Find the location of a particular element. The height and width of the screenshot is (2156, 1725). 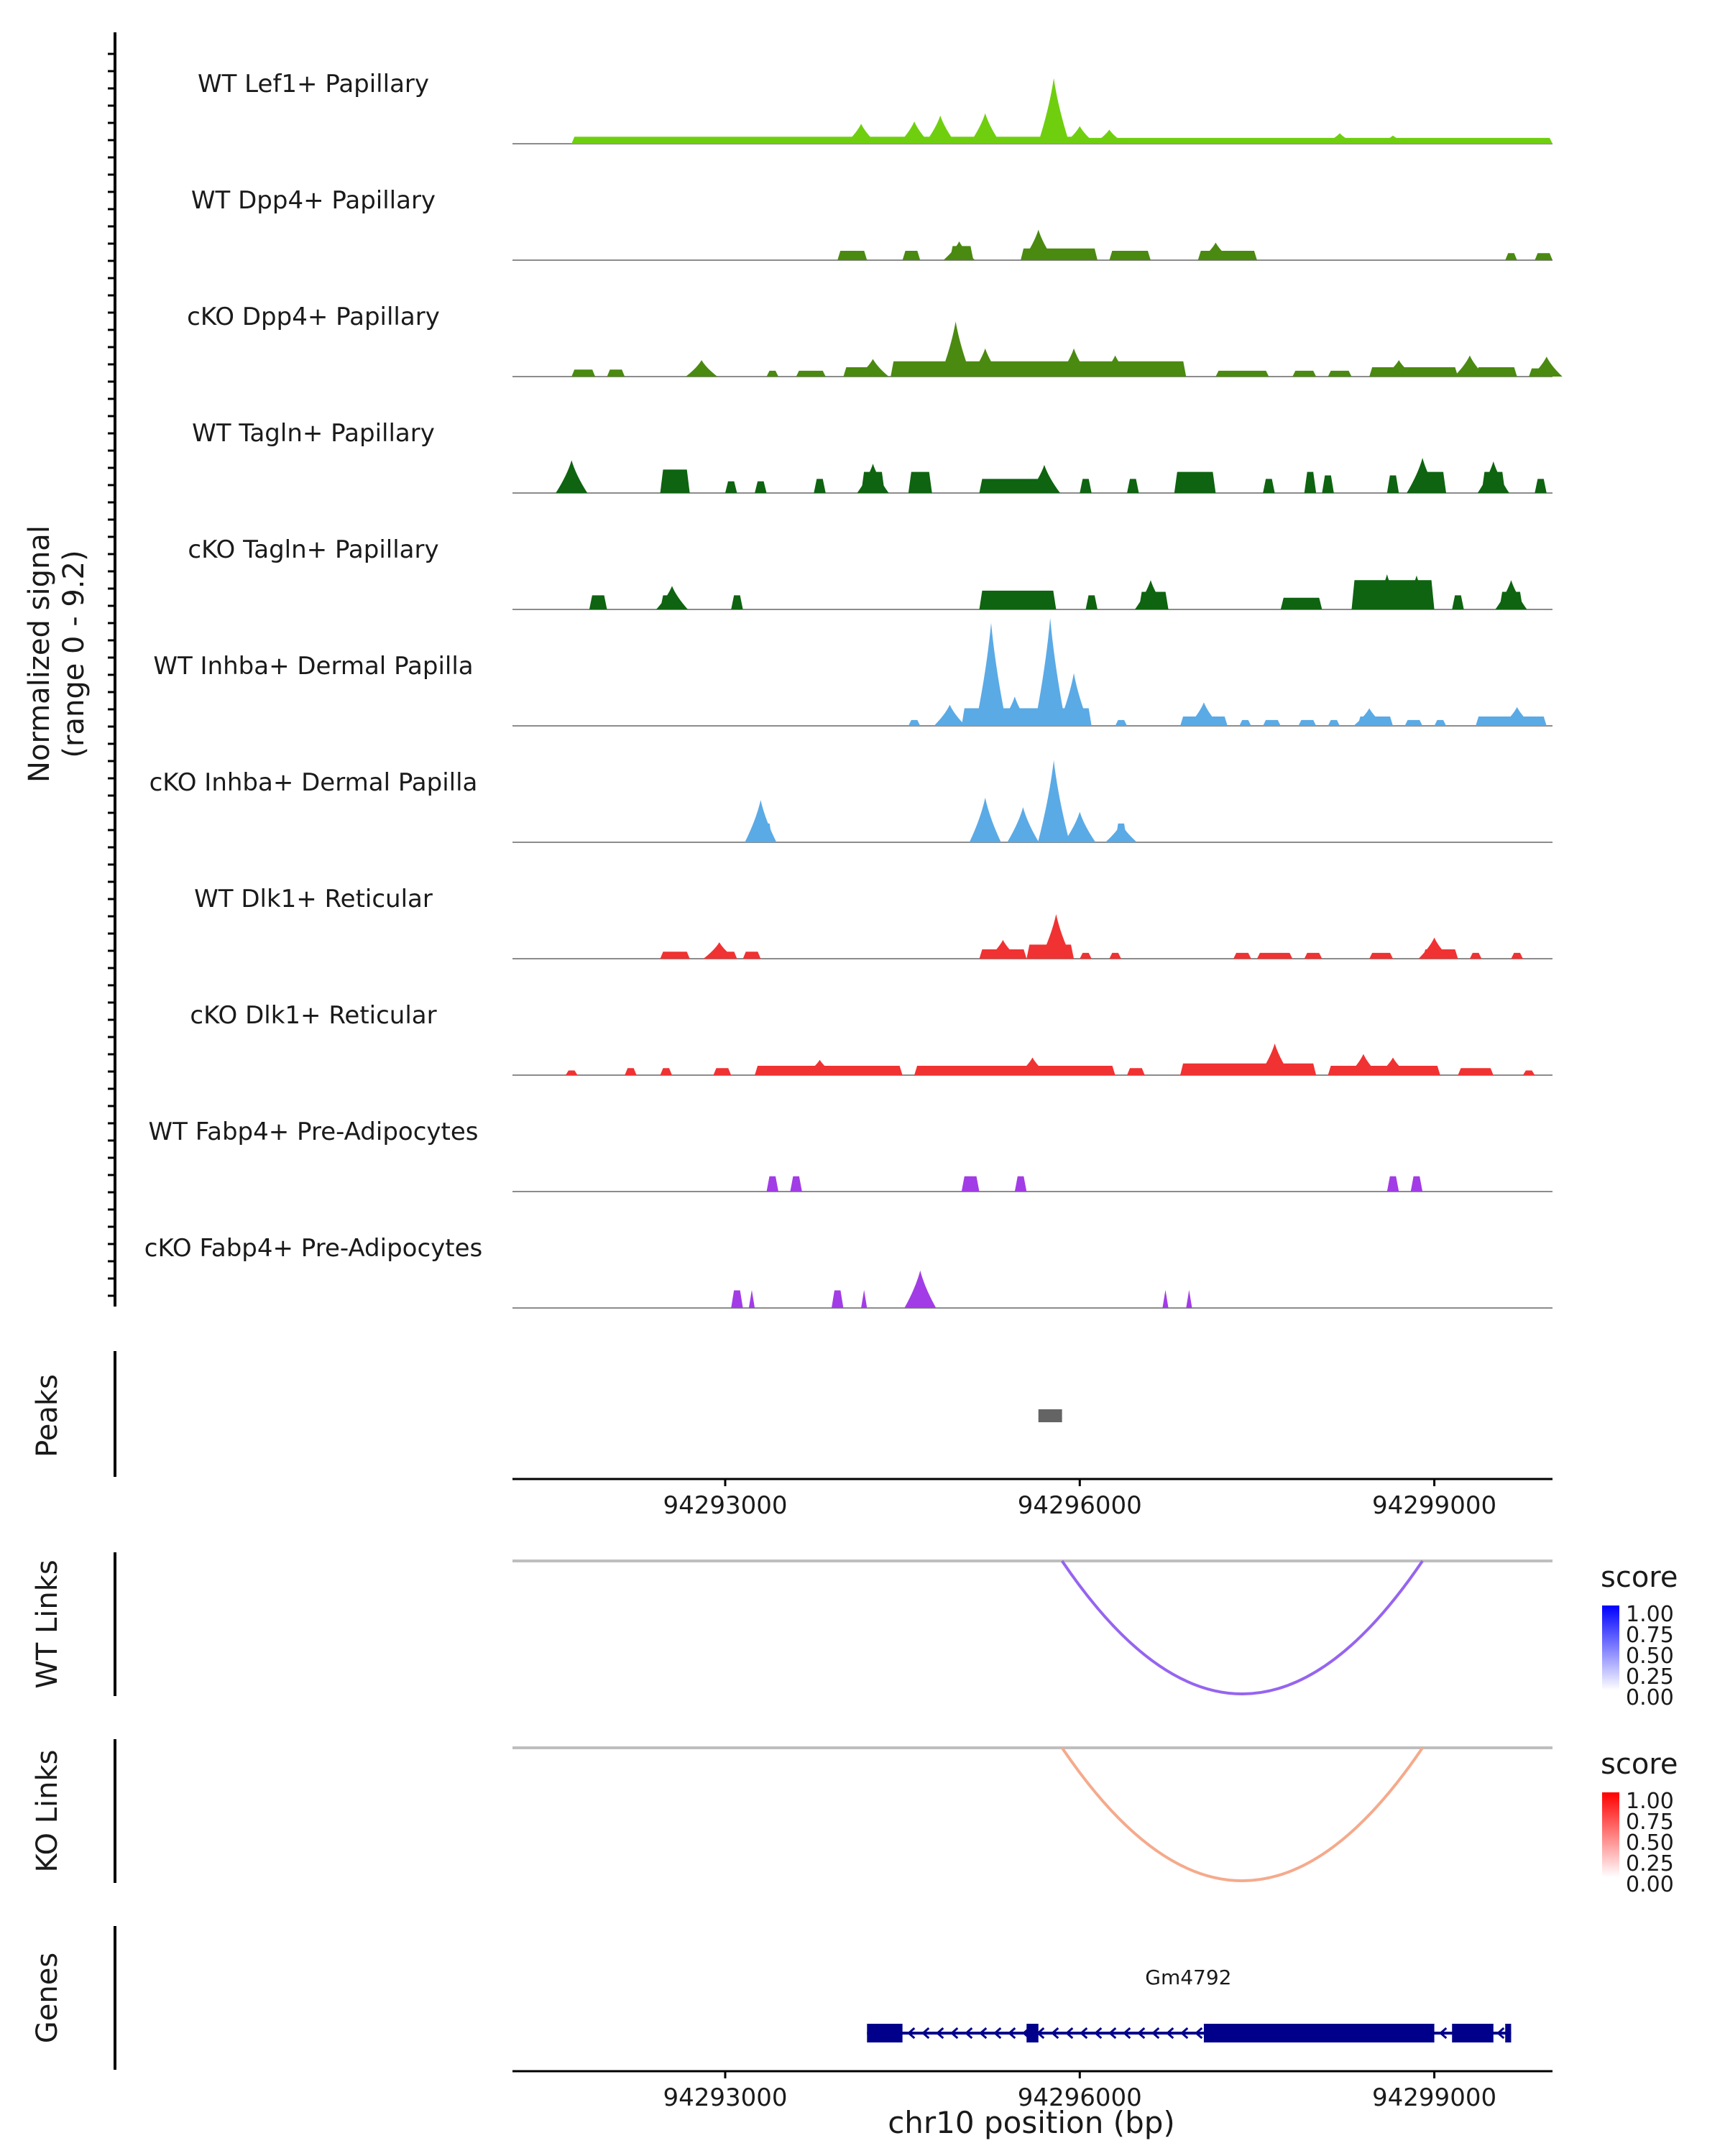

legend-tick-label: 0.25 is located at coordinates (1650, 1864).